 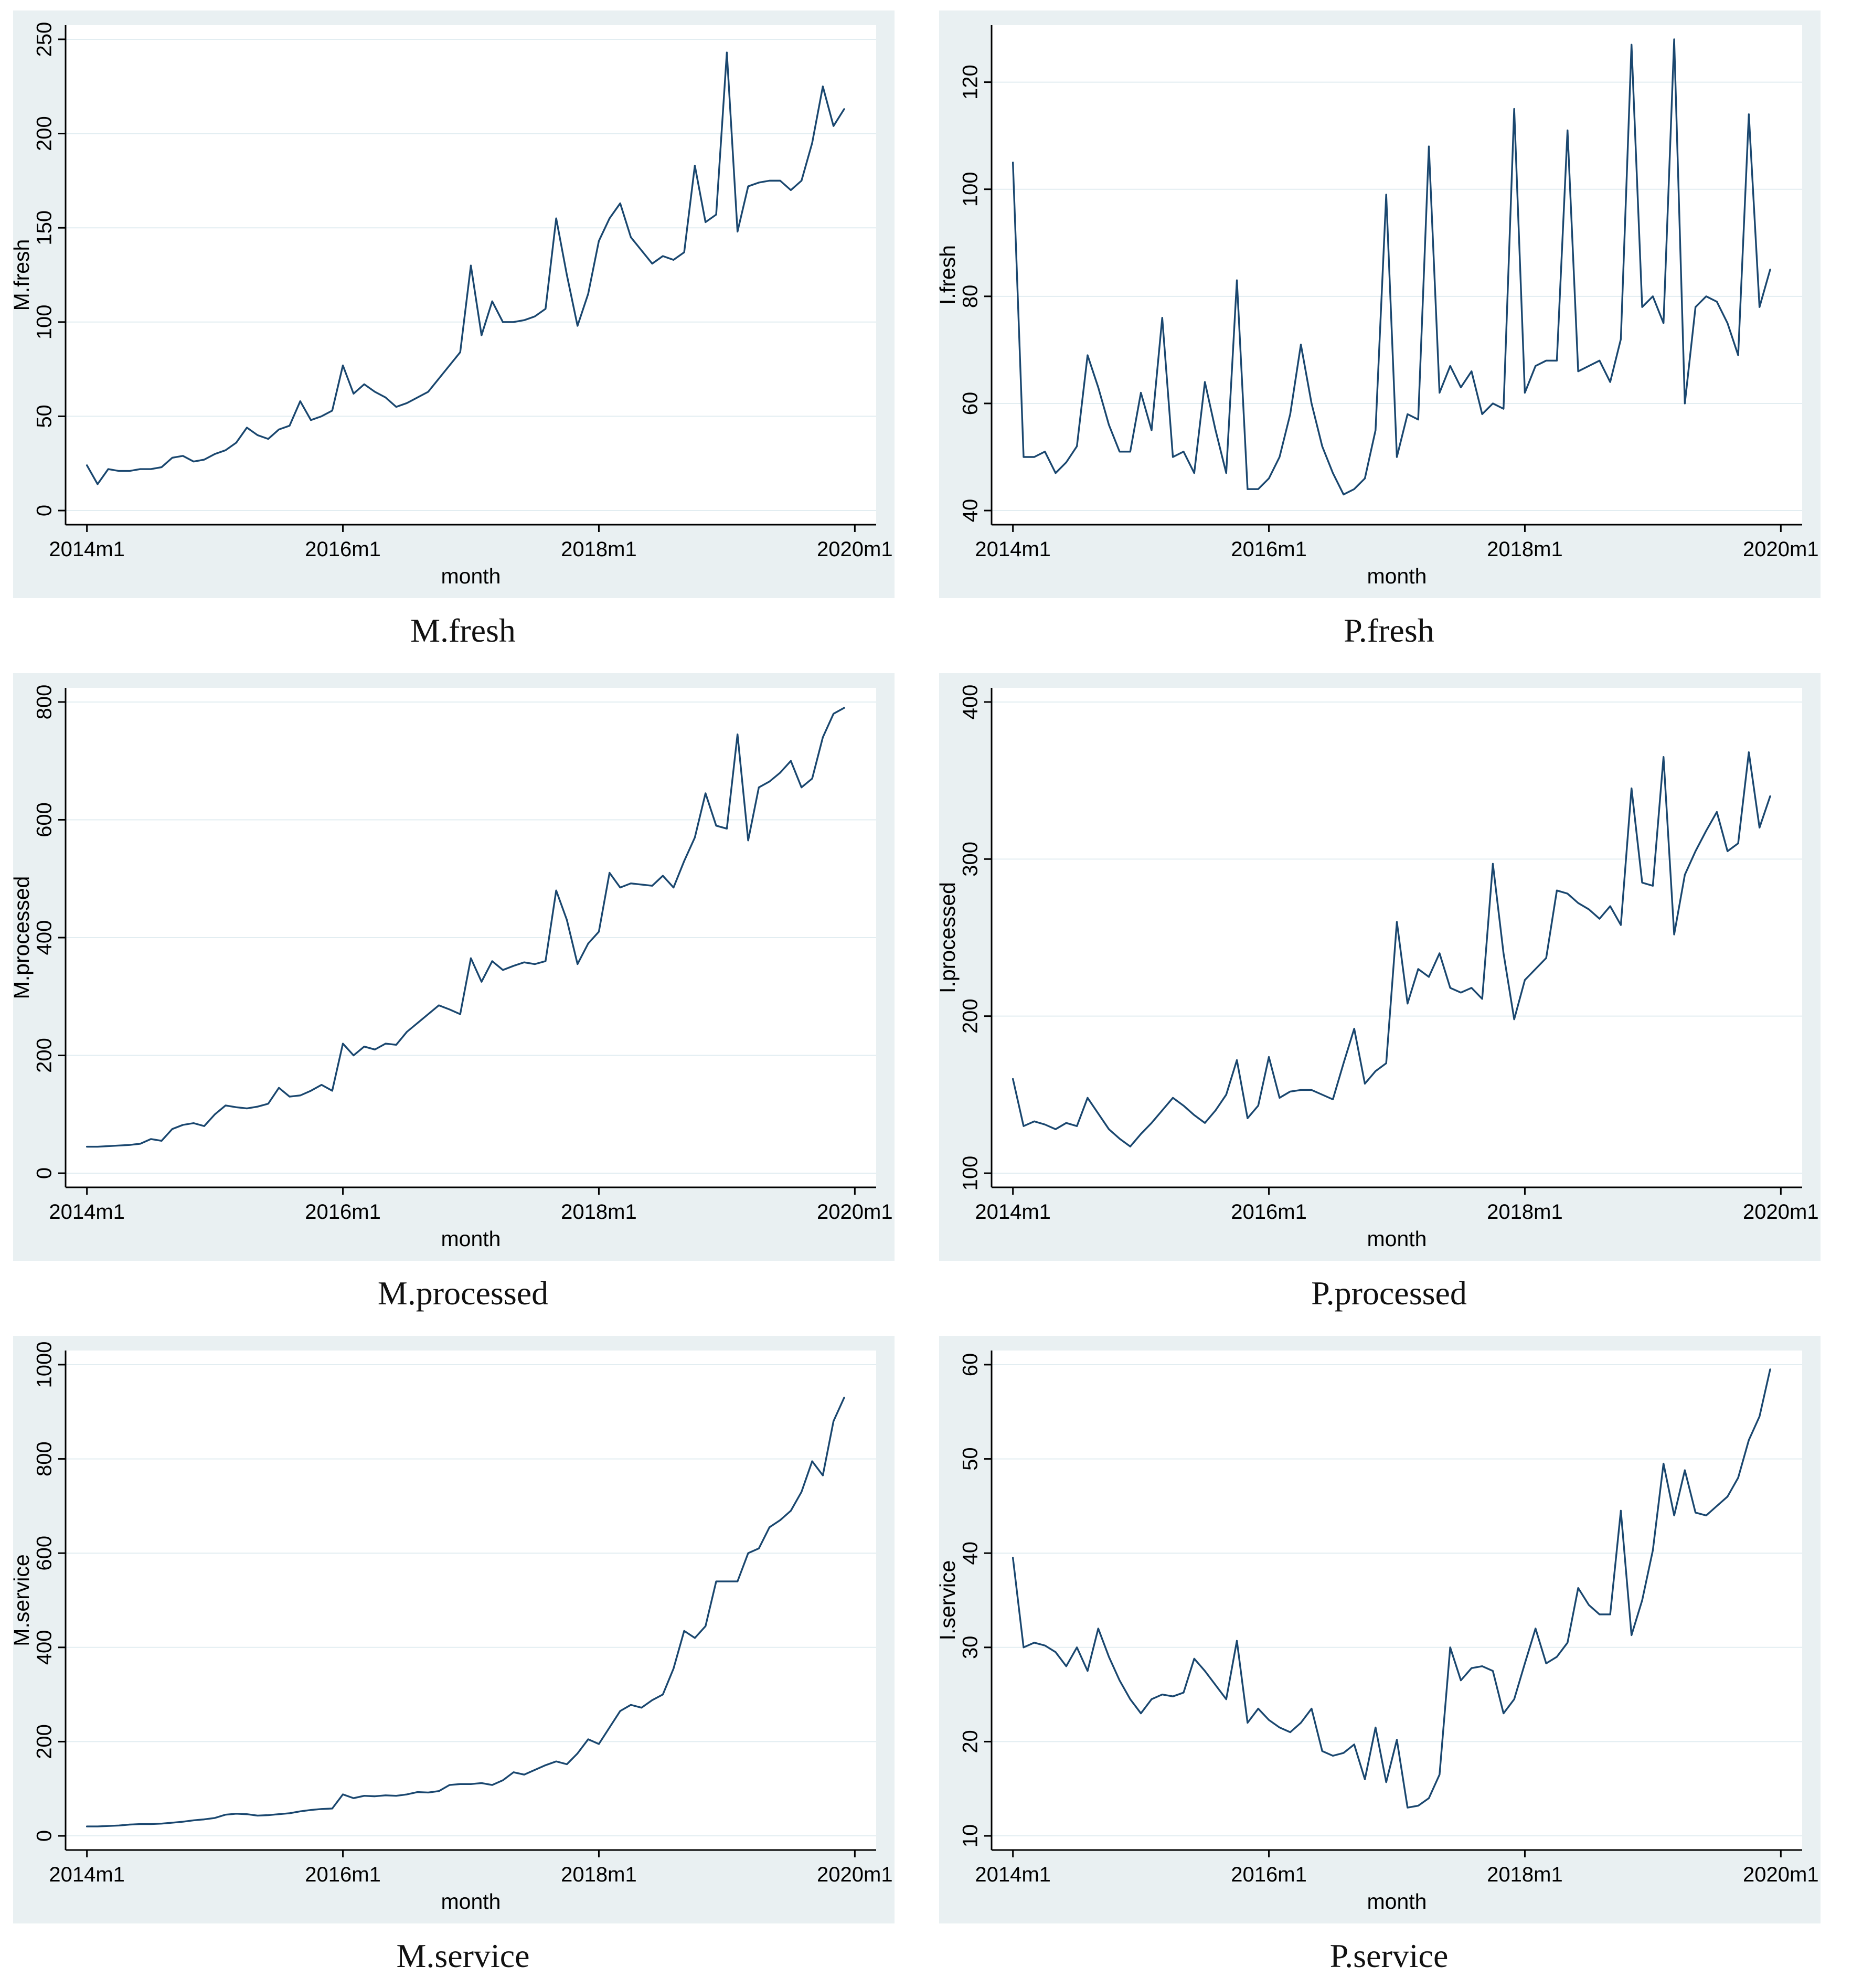 I want to click on y-tick-label: 10, so click(x=970, y=1836).